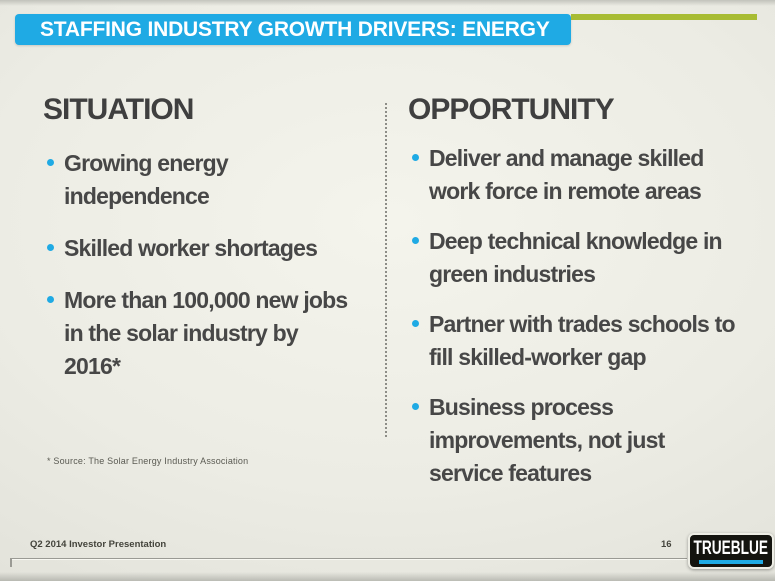  I want to click on slide-title-bar: STAFFING INDUSTRY GROWTH DRIVERS: ENERGY, so click(293, 29).